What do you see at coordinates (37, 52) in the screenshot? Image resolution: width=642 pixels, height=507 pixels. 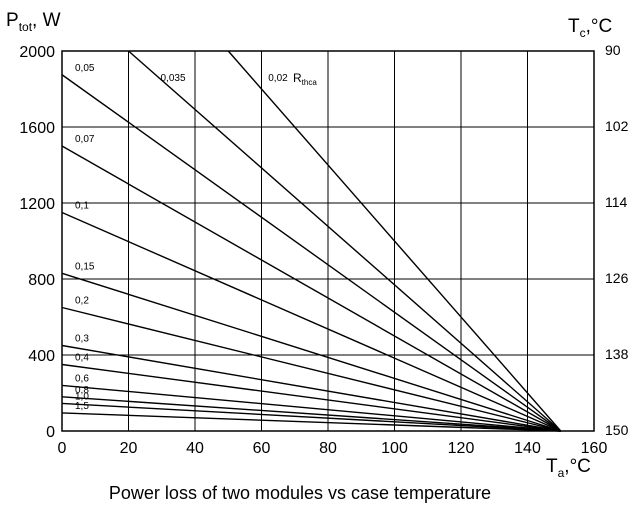 I see `y-tick-label: 2000` at bounding box center [37, 52].